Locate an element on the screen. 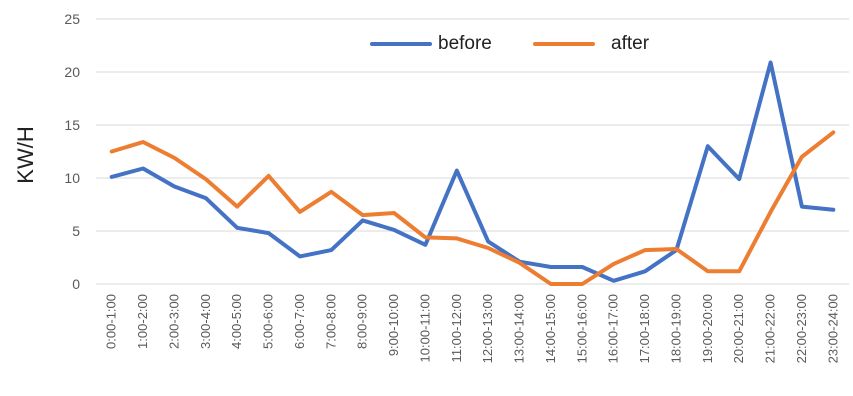  x-tick-label: 3:00-4:00 is located at coordinates (205, 321).